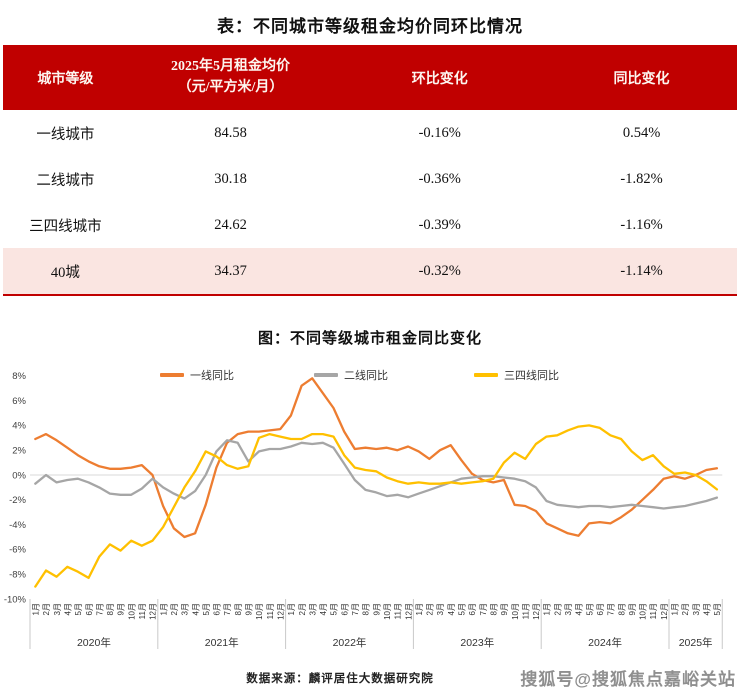  Describe the element at coordinates (439, 178) in the screenshot. I see `cell-mom: -0.36%` at that location.